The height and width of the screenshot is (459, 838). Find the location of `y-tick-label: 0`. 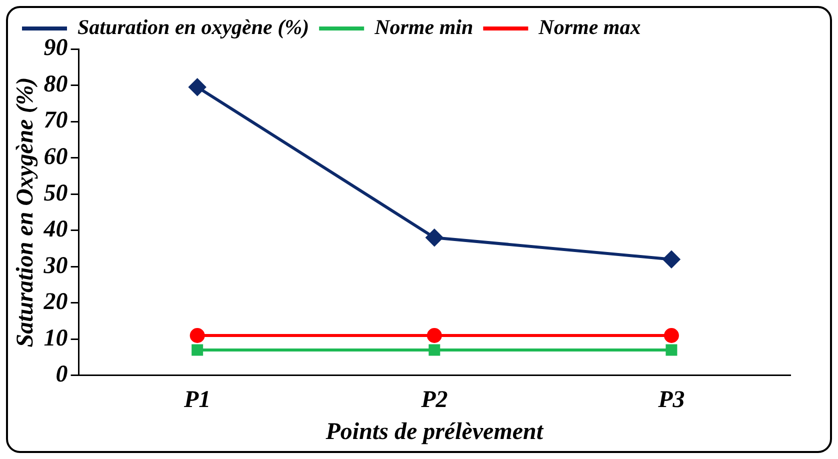

y-tick-label: 0 is located at coordinates (62, 375).